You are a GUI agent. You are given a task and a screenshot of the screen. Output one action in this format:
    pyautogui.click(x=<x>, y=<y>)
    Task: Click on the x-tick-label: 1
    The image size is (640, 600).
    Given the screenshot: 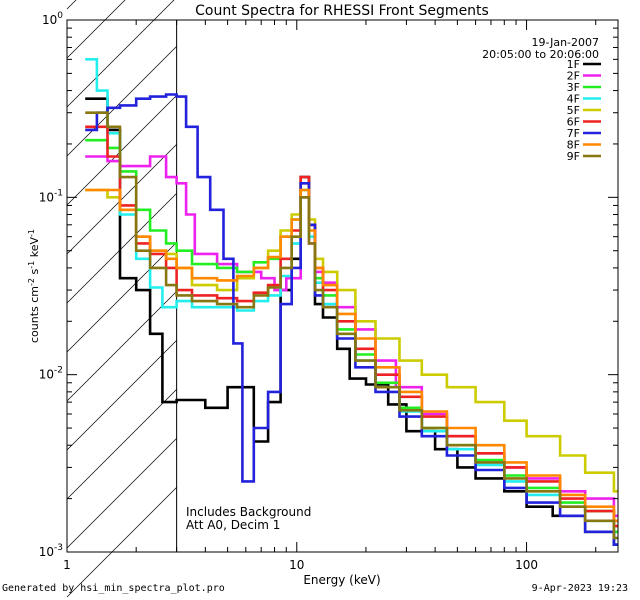 What is the action you would take?
    pyautogui.click(x=67, y=565)
    